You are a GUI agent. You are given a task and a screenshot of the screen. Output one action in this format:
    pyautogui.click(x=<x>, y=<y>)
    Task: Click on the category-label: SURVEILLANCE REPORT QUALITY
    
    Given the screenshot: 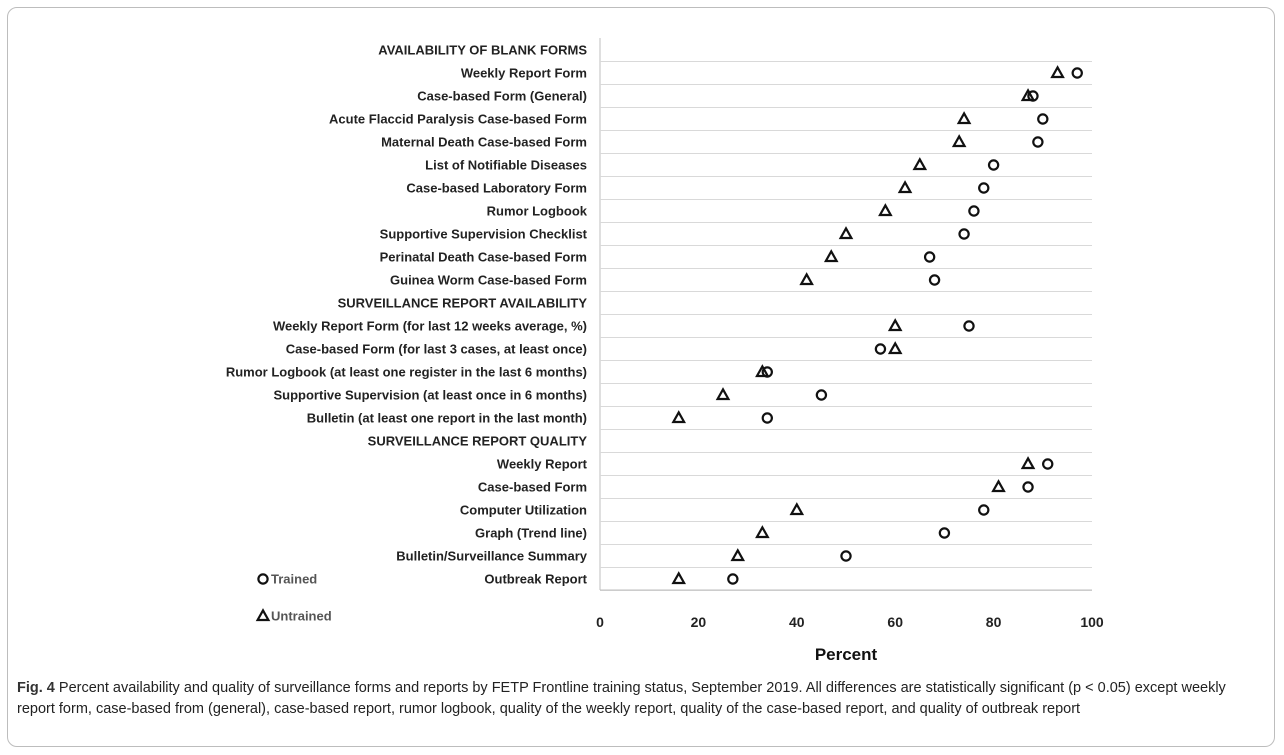 What is the action you would take?
    pyautogui.click(x=478, y=441)
    